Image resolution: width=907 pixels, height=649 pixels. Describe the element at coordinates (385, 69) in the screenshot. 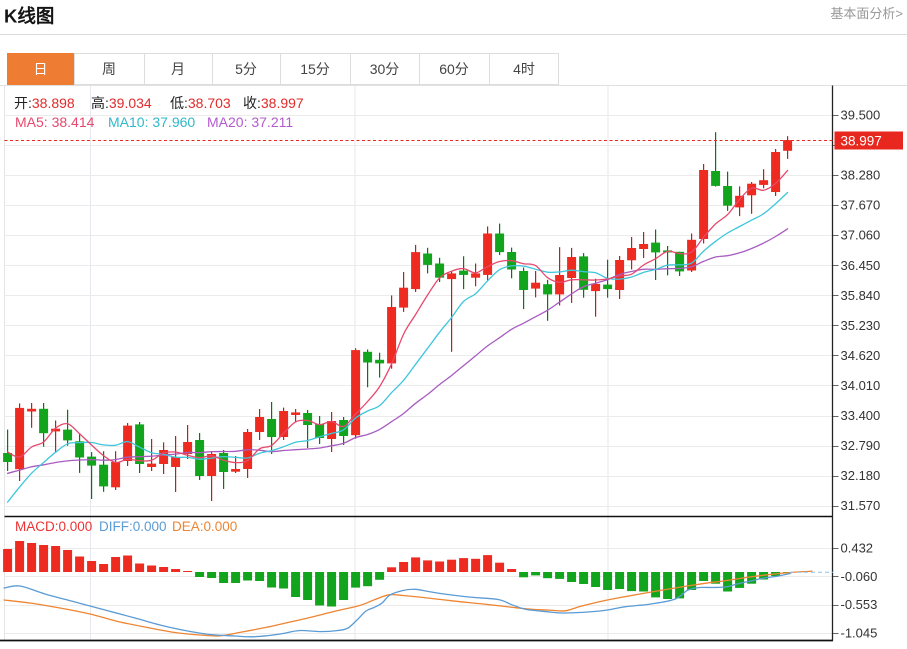

I see `svg-text: 30分` at that location.